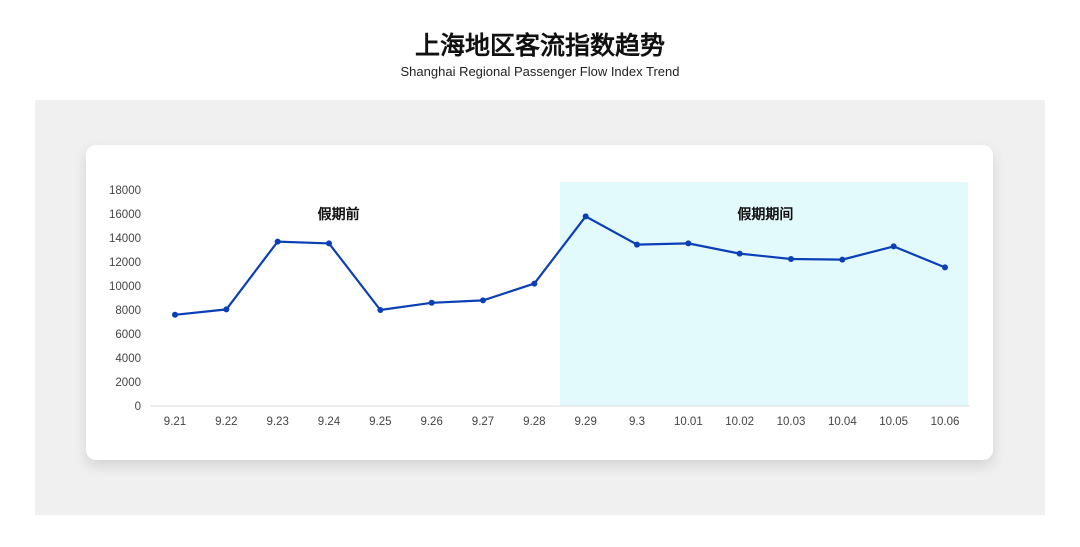  Describe the element at coordinates (329, 422) in the screenshot. I see `x-tick-label: 9.24` at that location.